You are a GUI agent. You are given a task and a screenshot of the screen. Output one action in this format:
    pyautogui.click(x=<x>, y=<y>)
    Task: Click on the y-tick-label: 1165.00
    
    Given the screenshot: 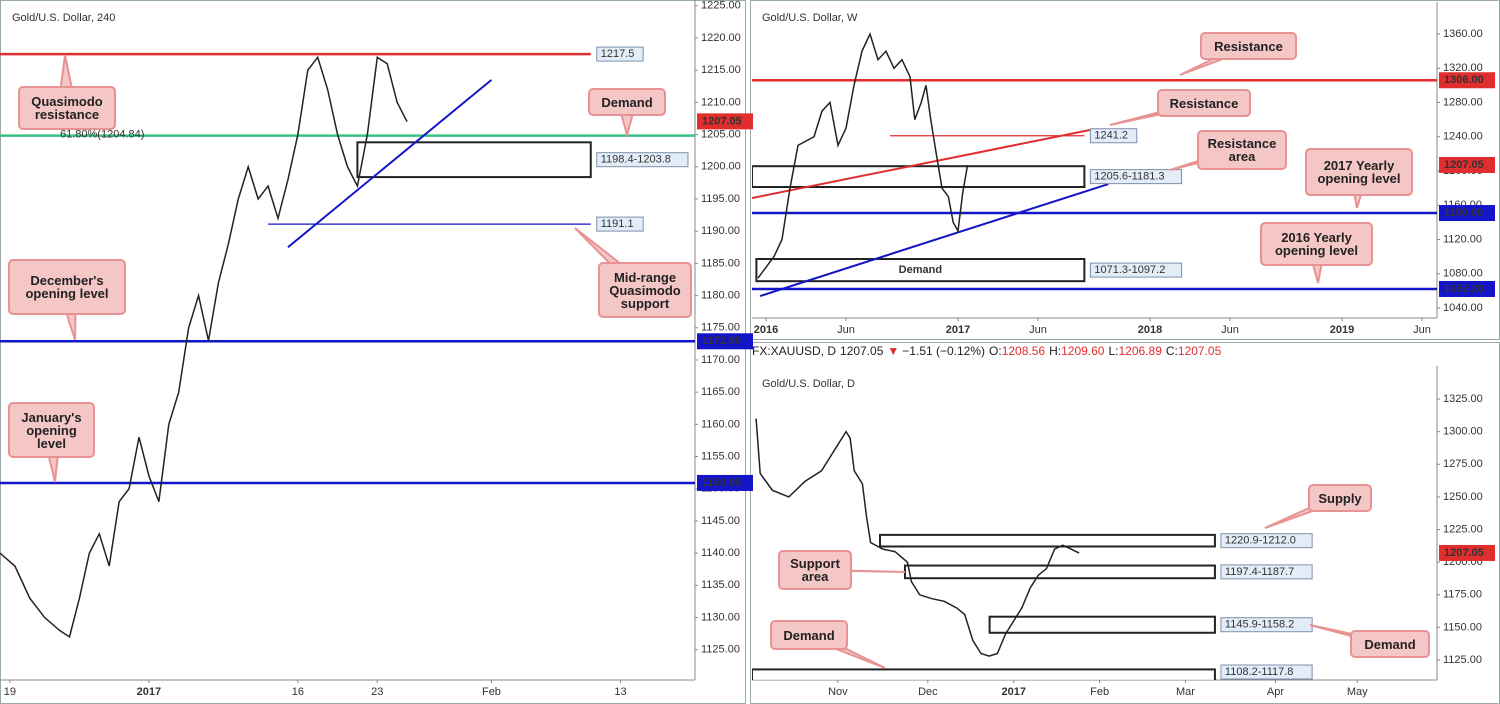 What is the action you would take?
    pyautogui.click(x=720, y=392)
    